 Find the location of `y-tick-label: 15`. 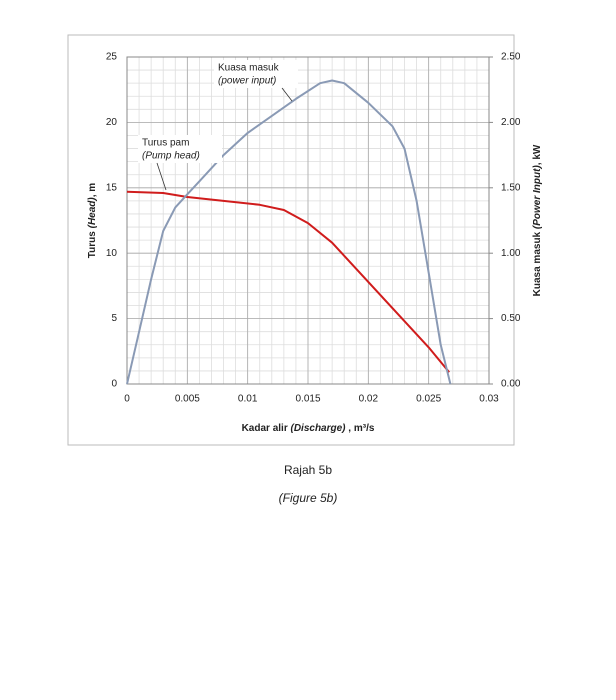

y-tick-label: 15 is located at coordinates (112, 187).